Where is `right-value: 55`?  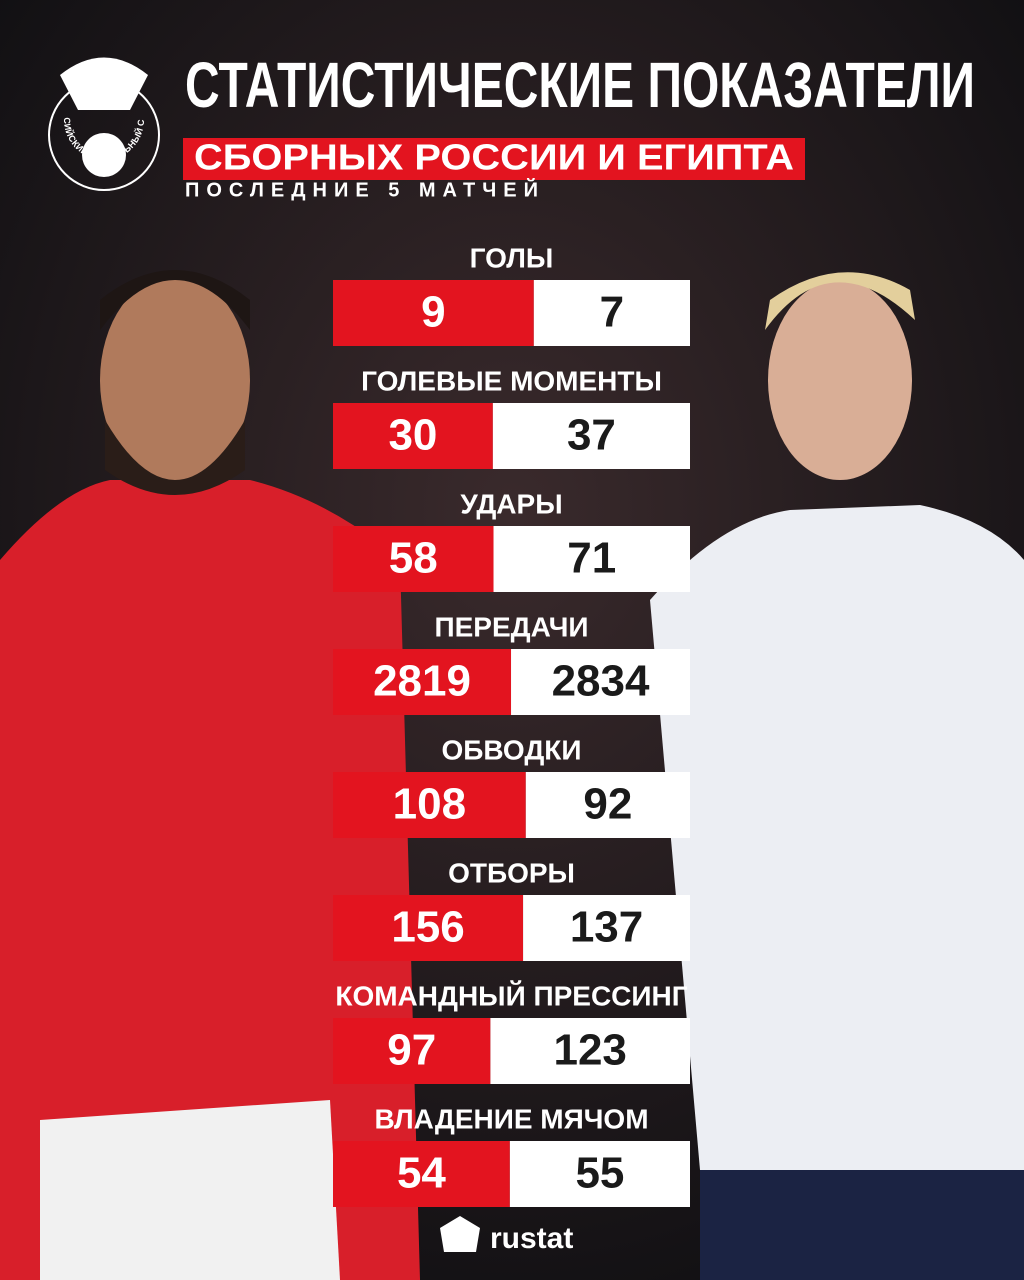
right-value: 55 is located at coordinates (599, 1173).